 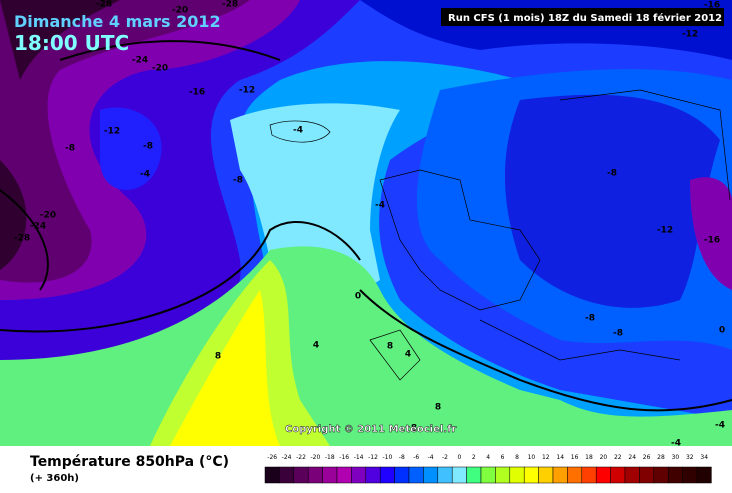 I want to click on scale-label: -4, so click(x=431, y=457).